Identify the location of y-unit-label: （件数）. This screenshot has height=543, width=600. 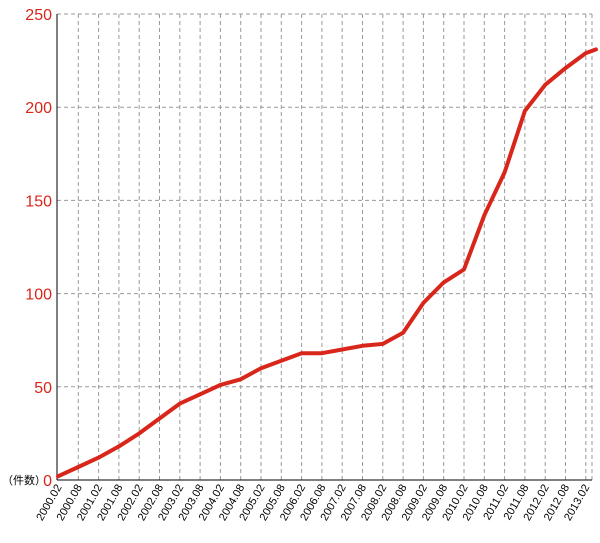
(24, 480).